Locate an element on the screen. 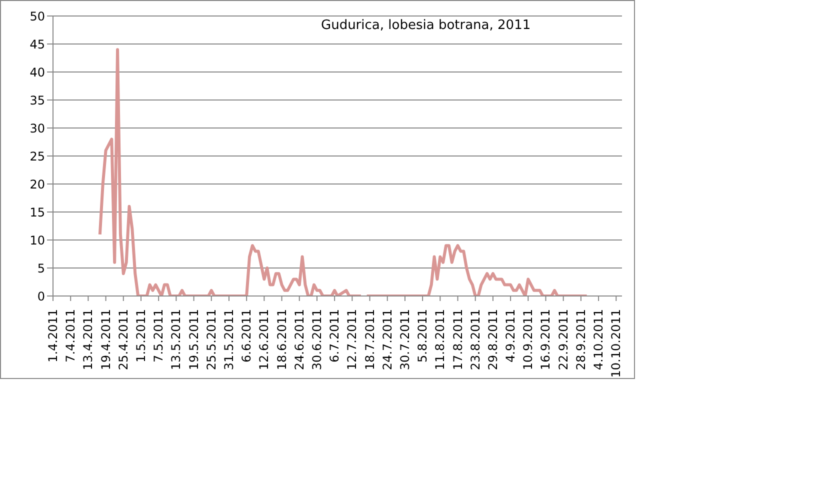  x-tick-label: 4.9.2011 is located at coordinates (511, 335).